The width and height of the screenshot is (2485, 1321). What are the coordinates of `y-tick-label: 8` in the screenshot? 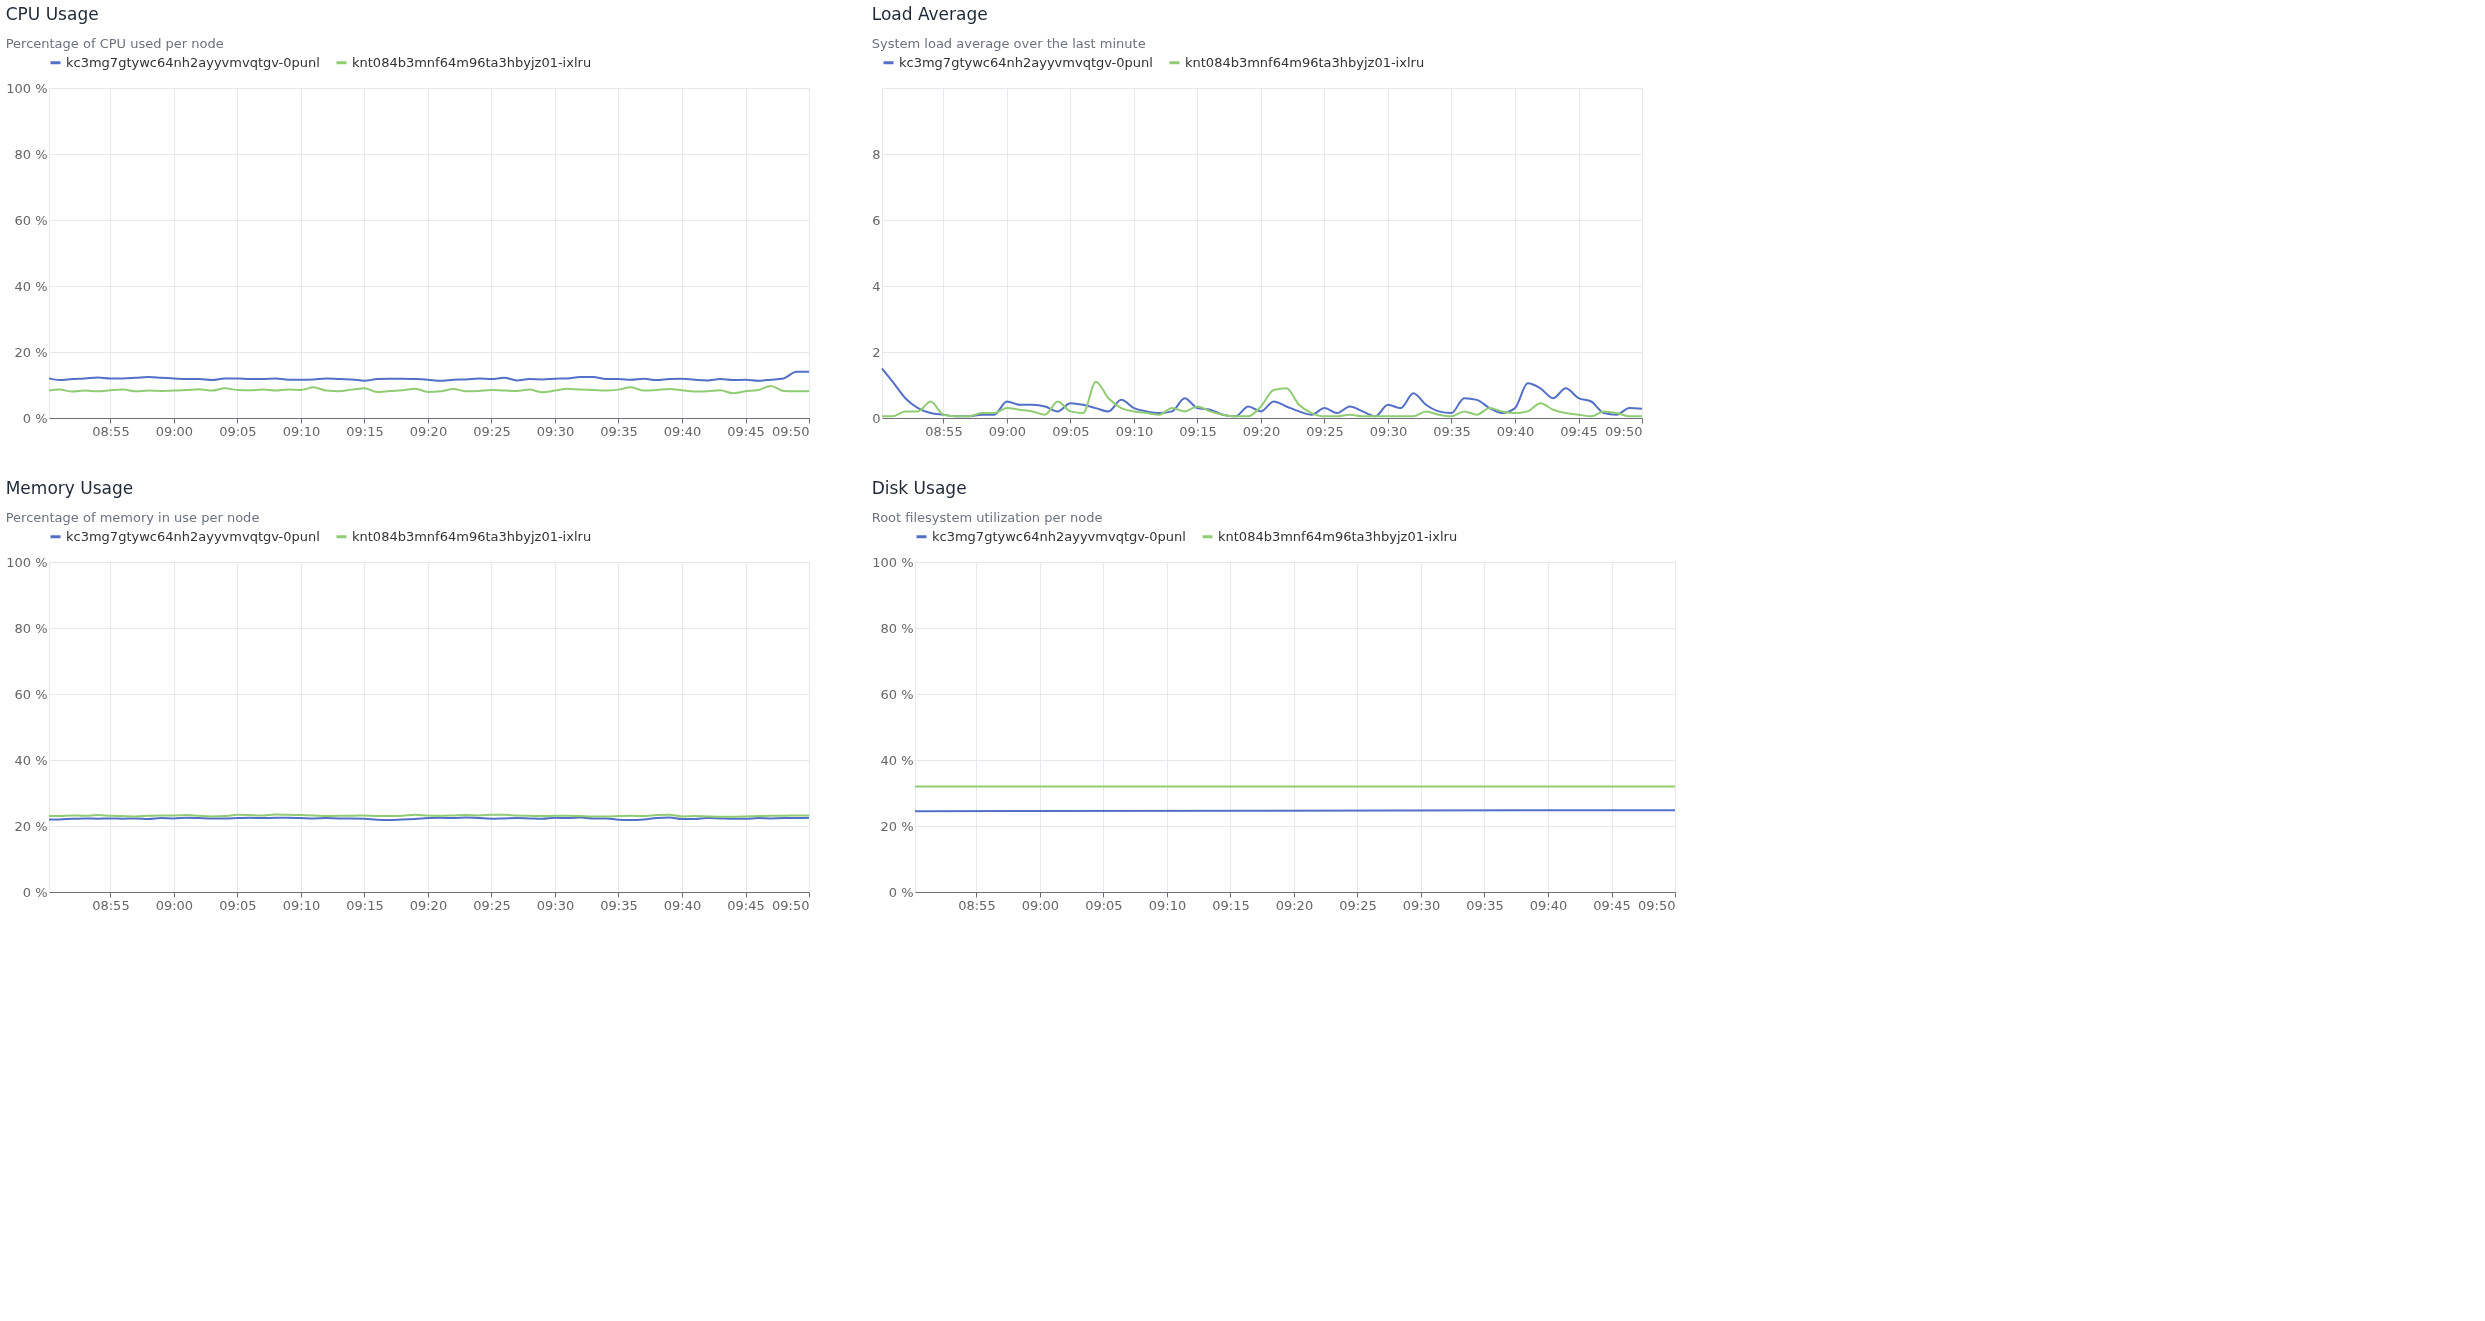 It's located at (876, 154).